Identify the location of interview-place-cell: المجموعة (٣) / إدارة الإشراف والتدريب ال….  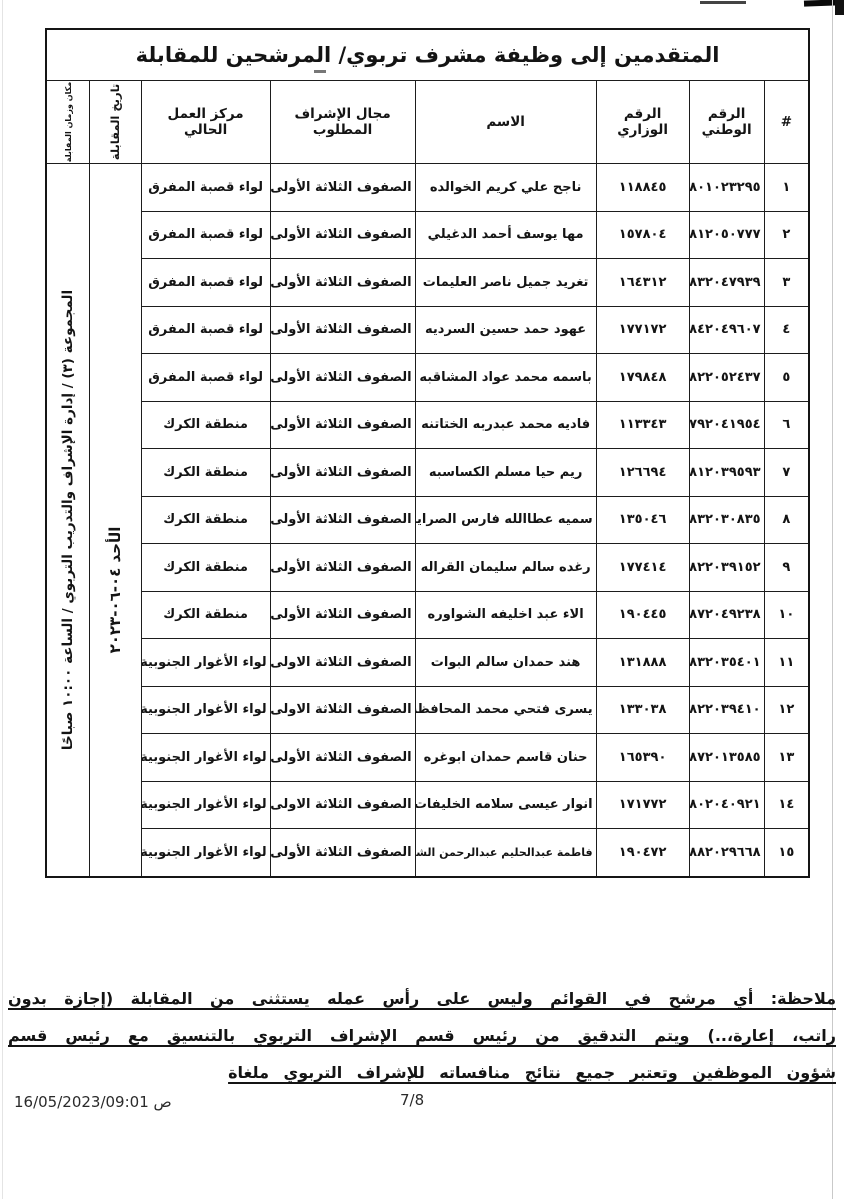
(67, 520).